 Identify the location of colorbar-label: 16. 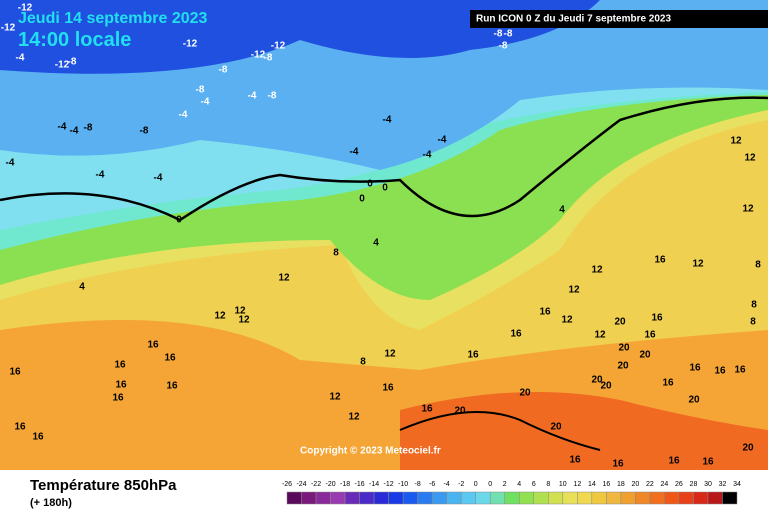
(606, 484).